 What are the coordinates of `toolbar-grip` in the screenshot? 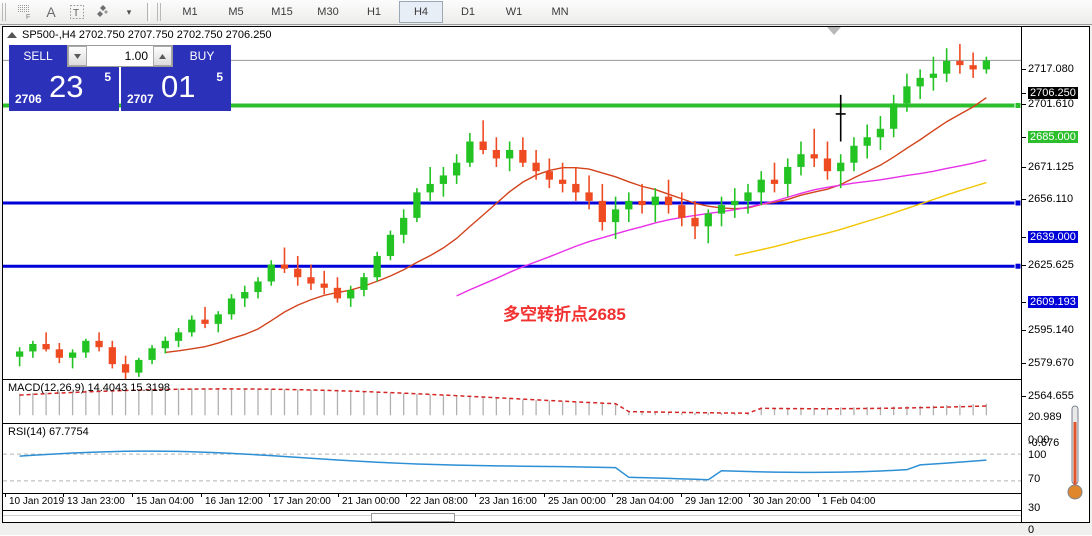 It's located at (5, 12).